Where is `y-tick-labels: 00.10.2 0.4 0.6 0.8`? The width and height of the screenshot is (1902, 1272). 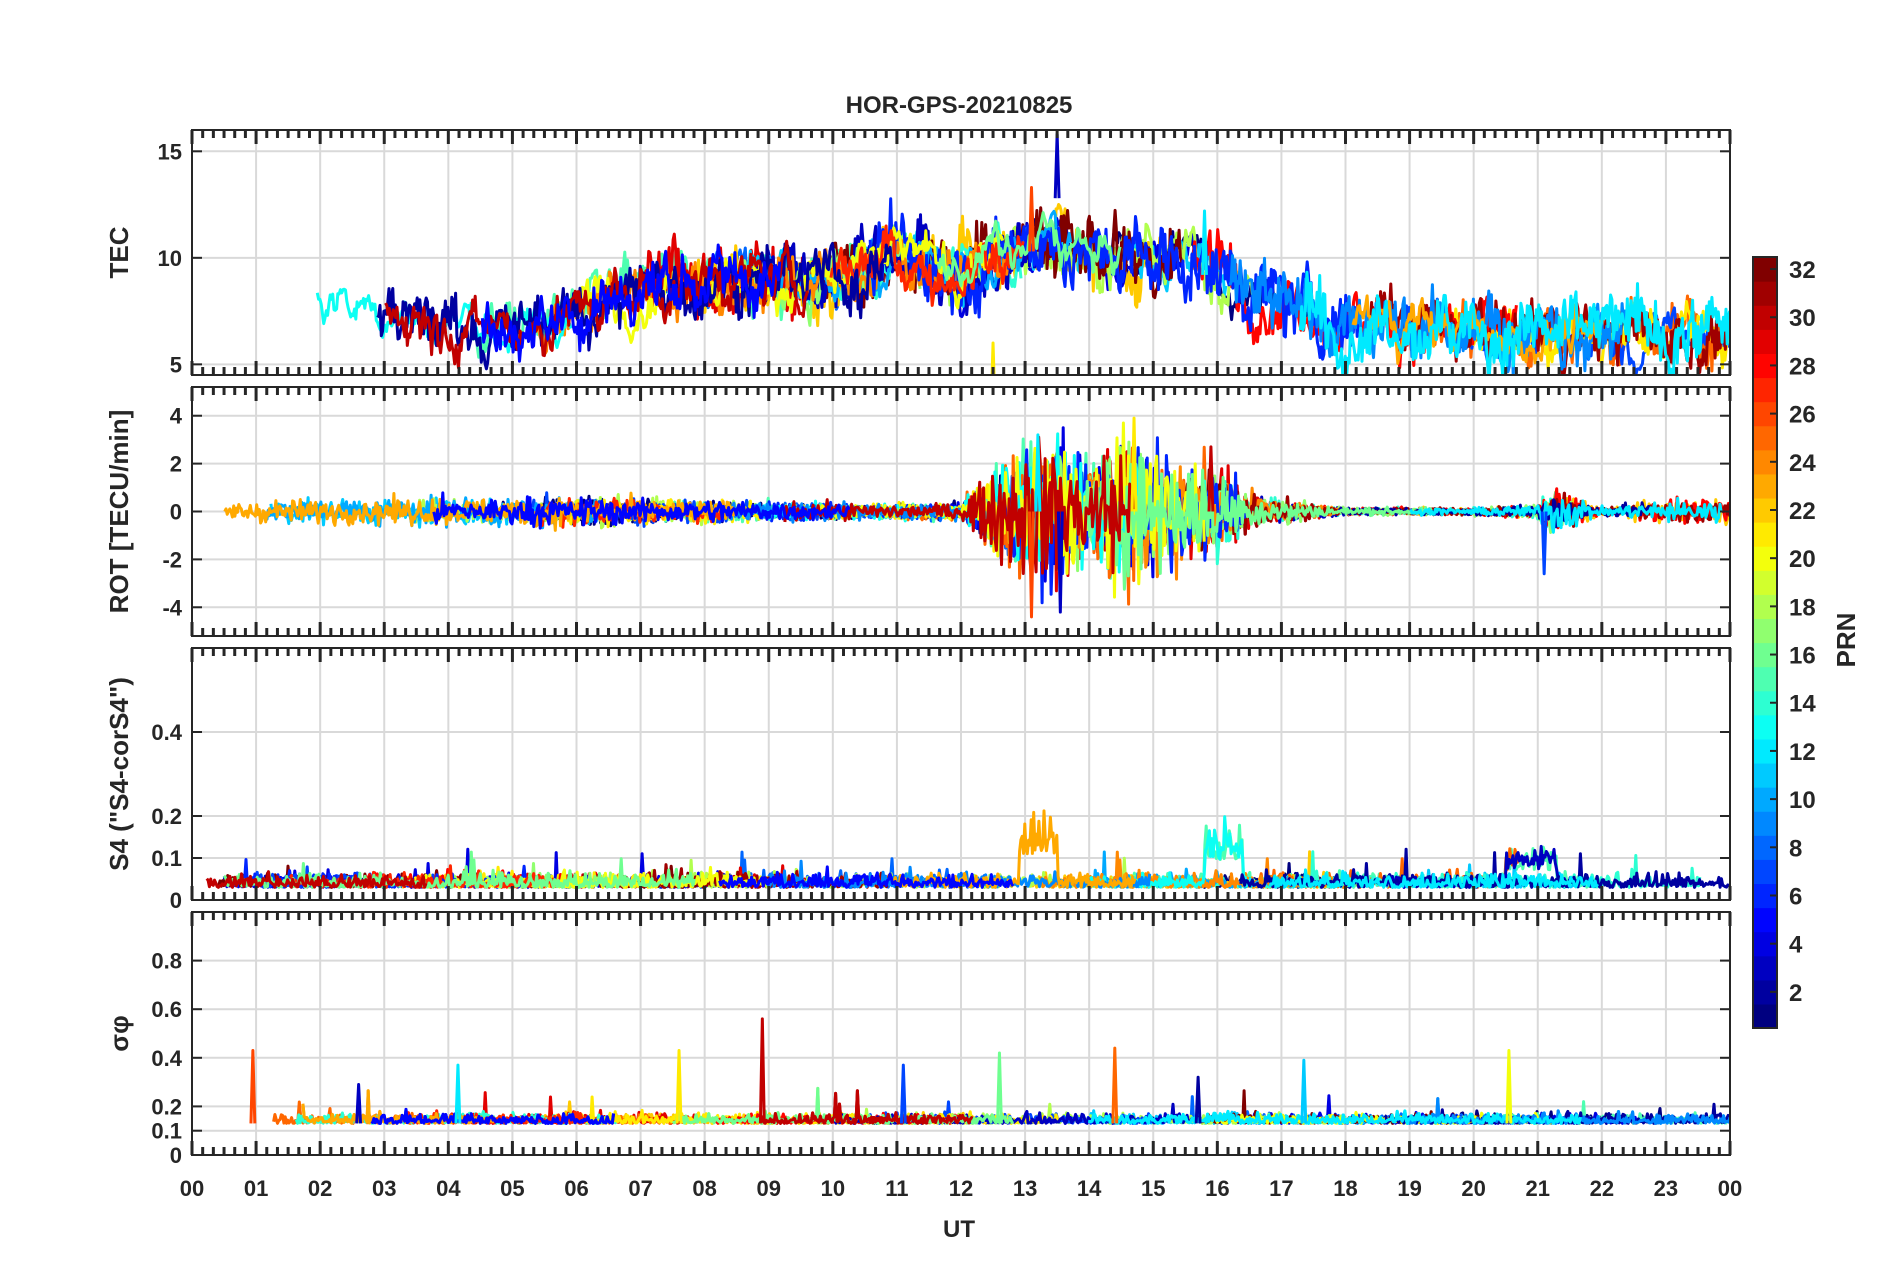
y-tick-labels: 00.10.2 0.4 0.6 0.8 is located at coordinates (166, 1058).